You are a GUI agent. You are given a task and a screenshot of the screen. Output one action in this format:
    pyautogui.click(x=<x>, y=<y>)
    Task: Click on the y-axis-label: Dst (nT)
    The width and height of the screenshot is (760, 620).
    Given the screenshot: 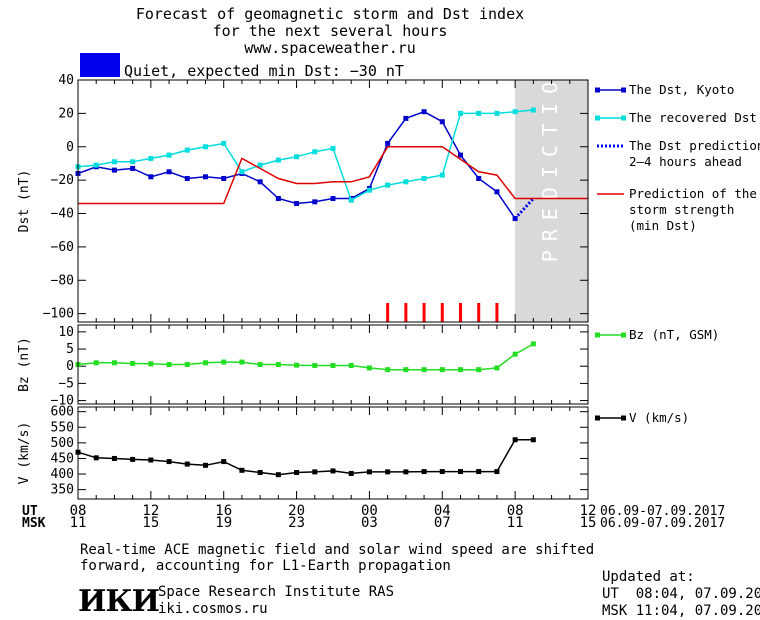 What is the action you would take?
    pyautogui.click(x=24, y=201)
    